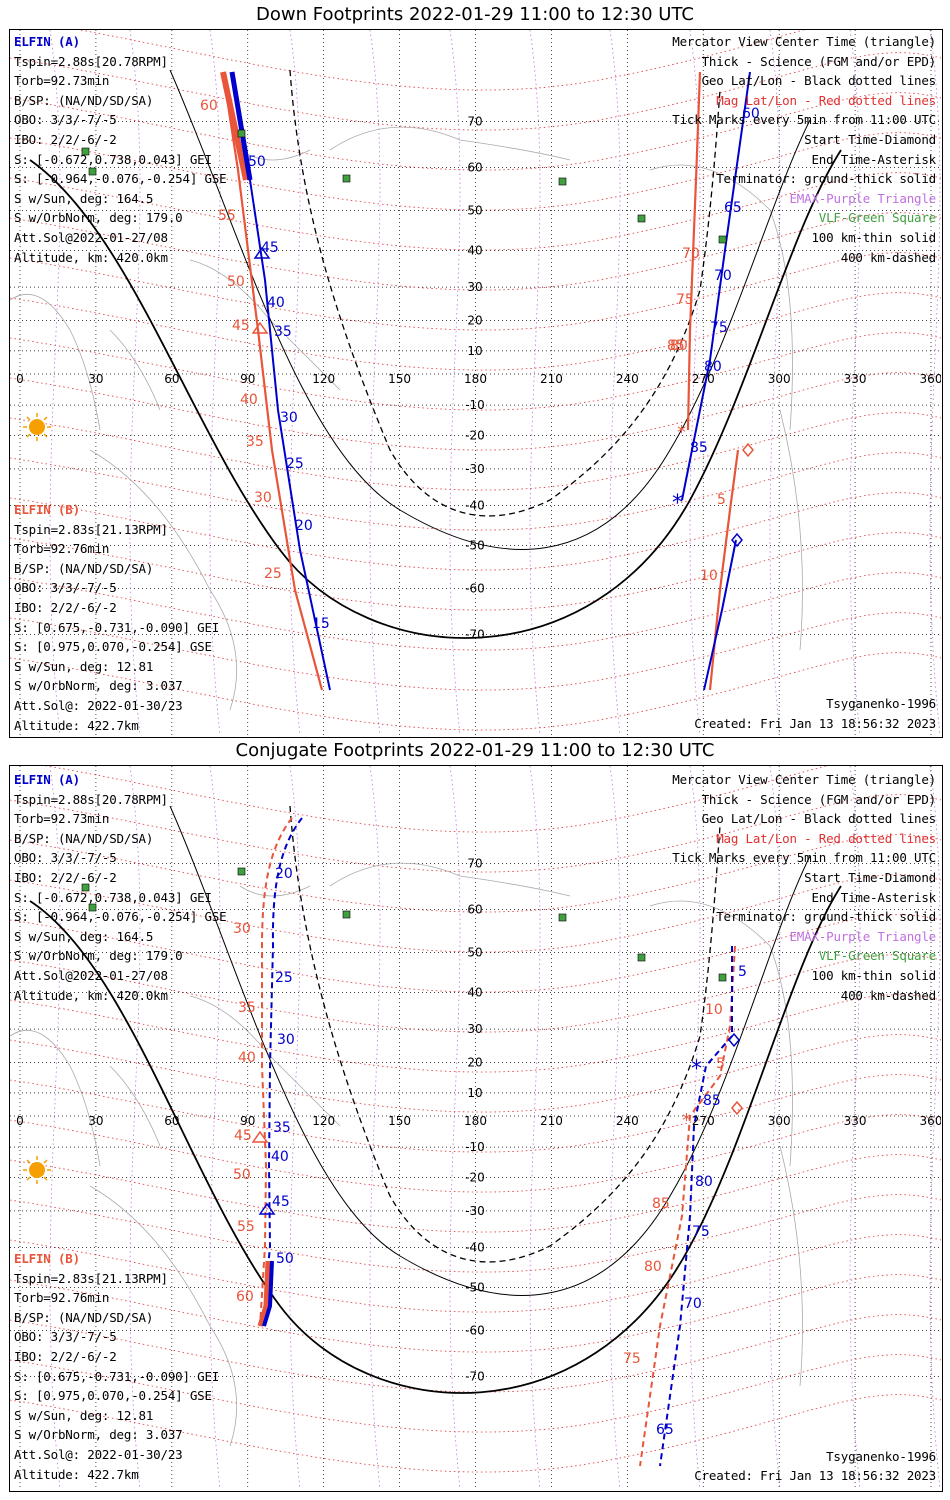 This screenshot has height=1500, width=950. What do you see at coordinates (95, 1121) in the screenshot?
I see `lon-tick-label: 30` at bounding box center [95, 1121].